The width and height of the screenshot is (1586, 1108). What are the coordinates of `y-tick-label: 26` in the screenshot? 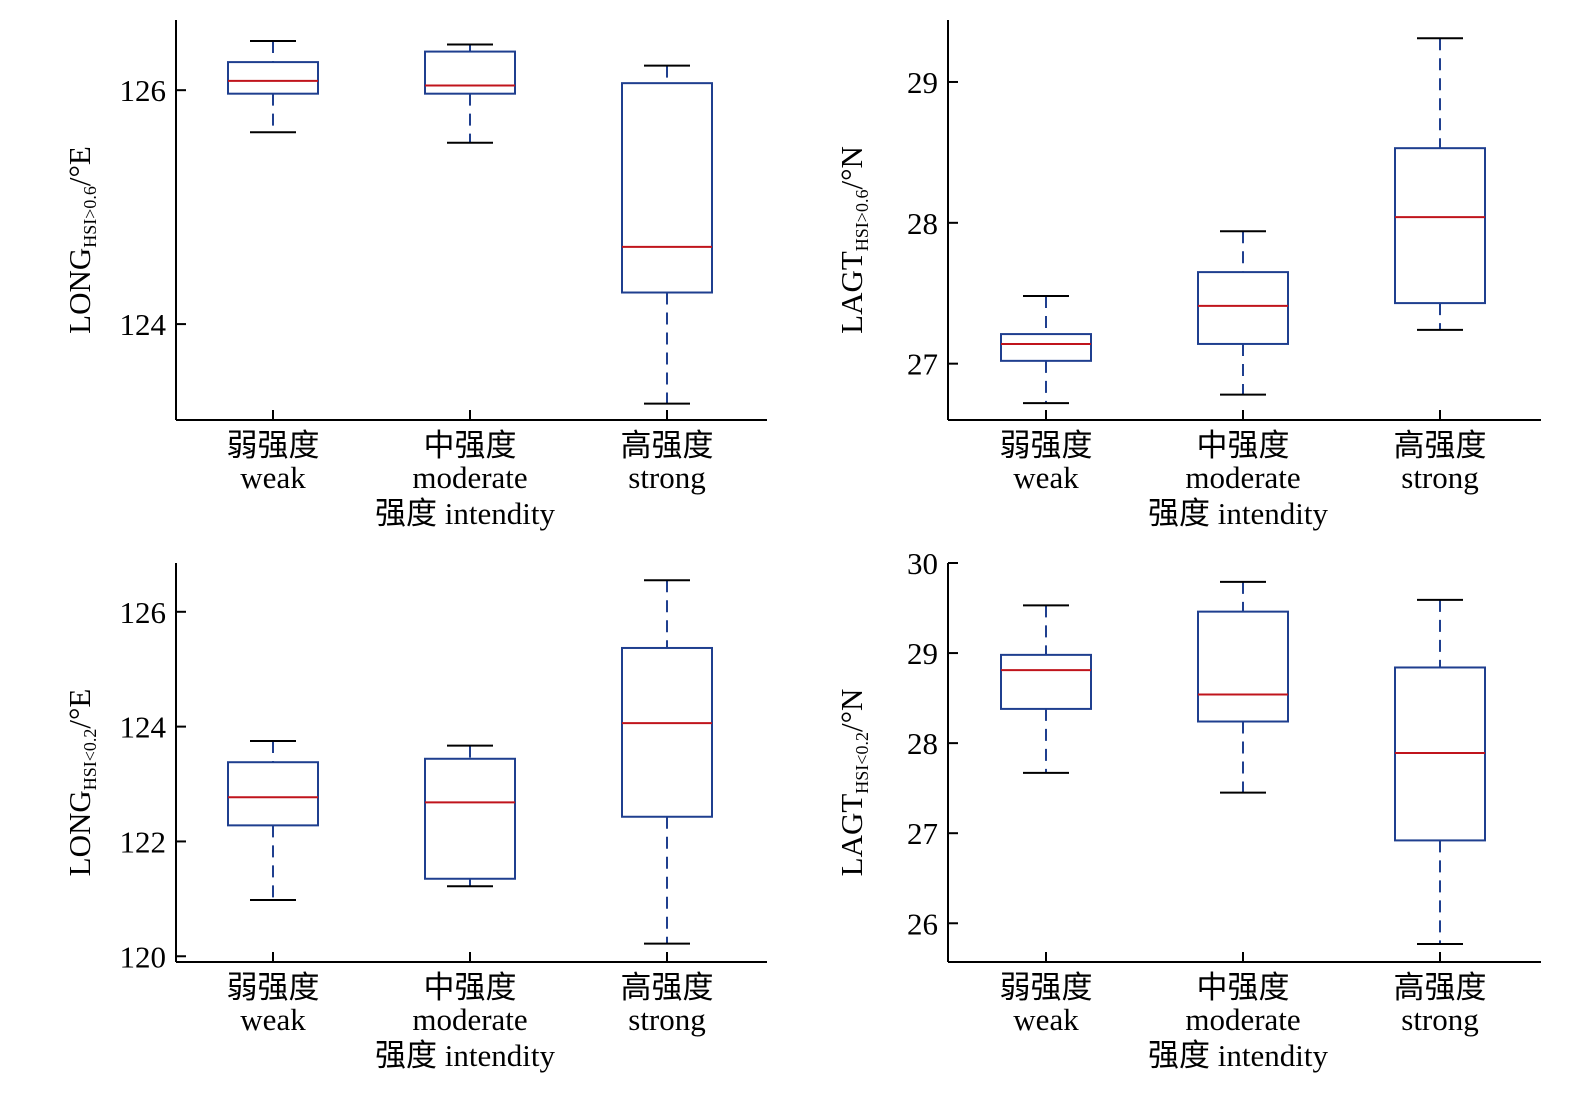 It's located at (922, 923).